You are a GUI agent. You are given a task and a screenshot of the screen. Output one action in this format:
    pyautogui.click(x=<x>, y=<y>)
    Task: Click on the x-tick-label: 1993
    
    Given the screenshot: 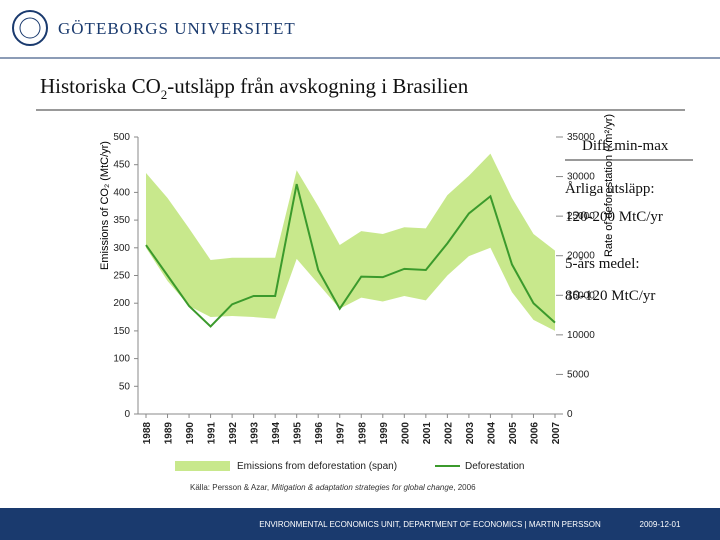 What is the action you would take?
    pyautogui.click(x=255, y=433)
    